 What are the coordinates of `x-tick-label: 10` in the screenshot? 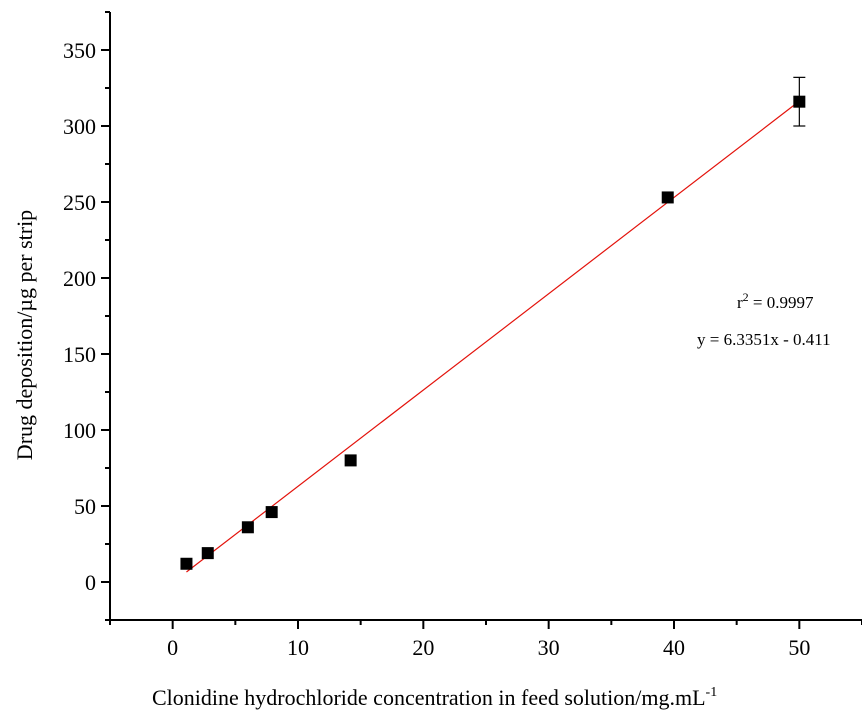 It's located at (298, 647).